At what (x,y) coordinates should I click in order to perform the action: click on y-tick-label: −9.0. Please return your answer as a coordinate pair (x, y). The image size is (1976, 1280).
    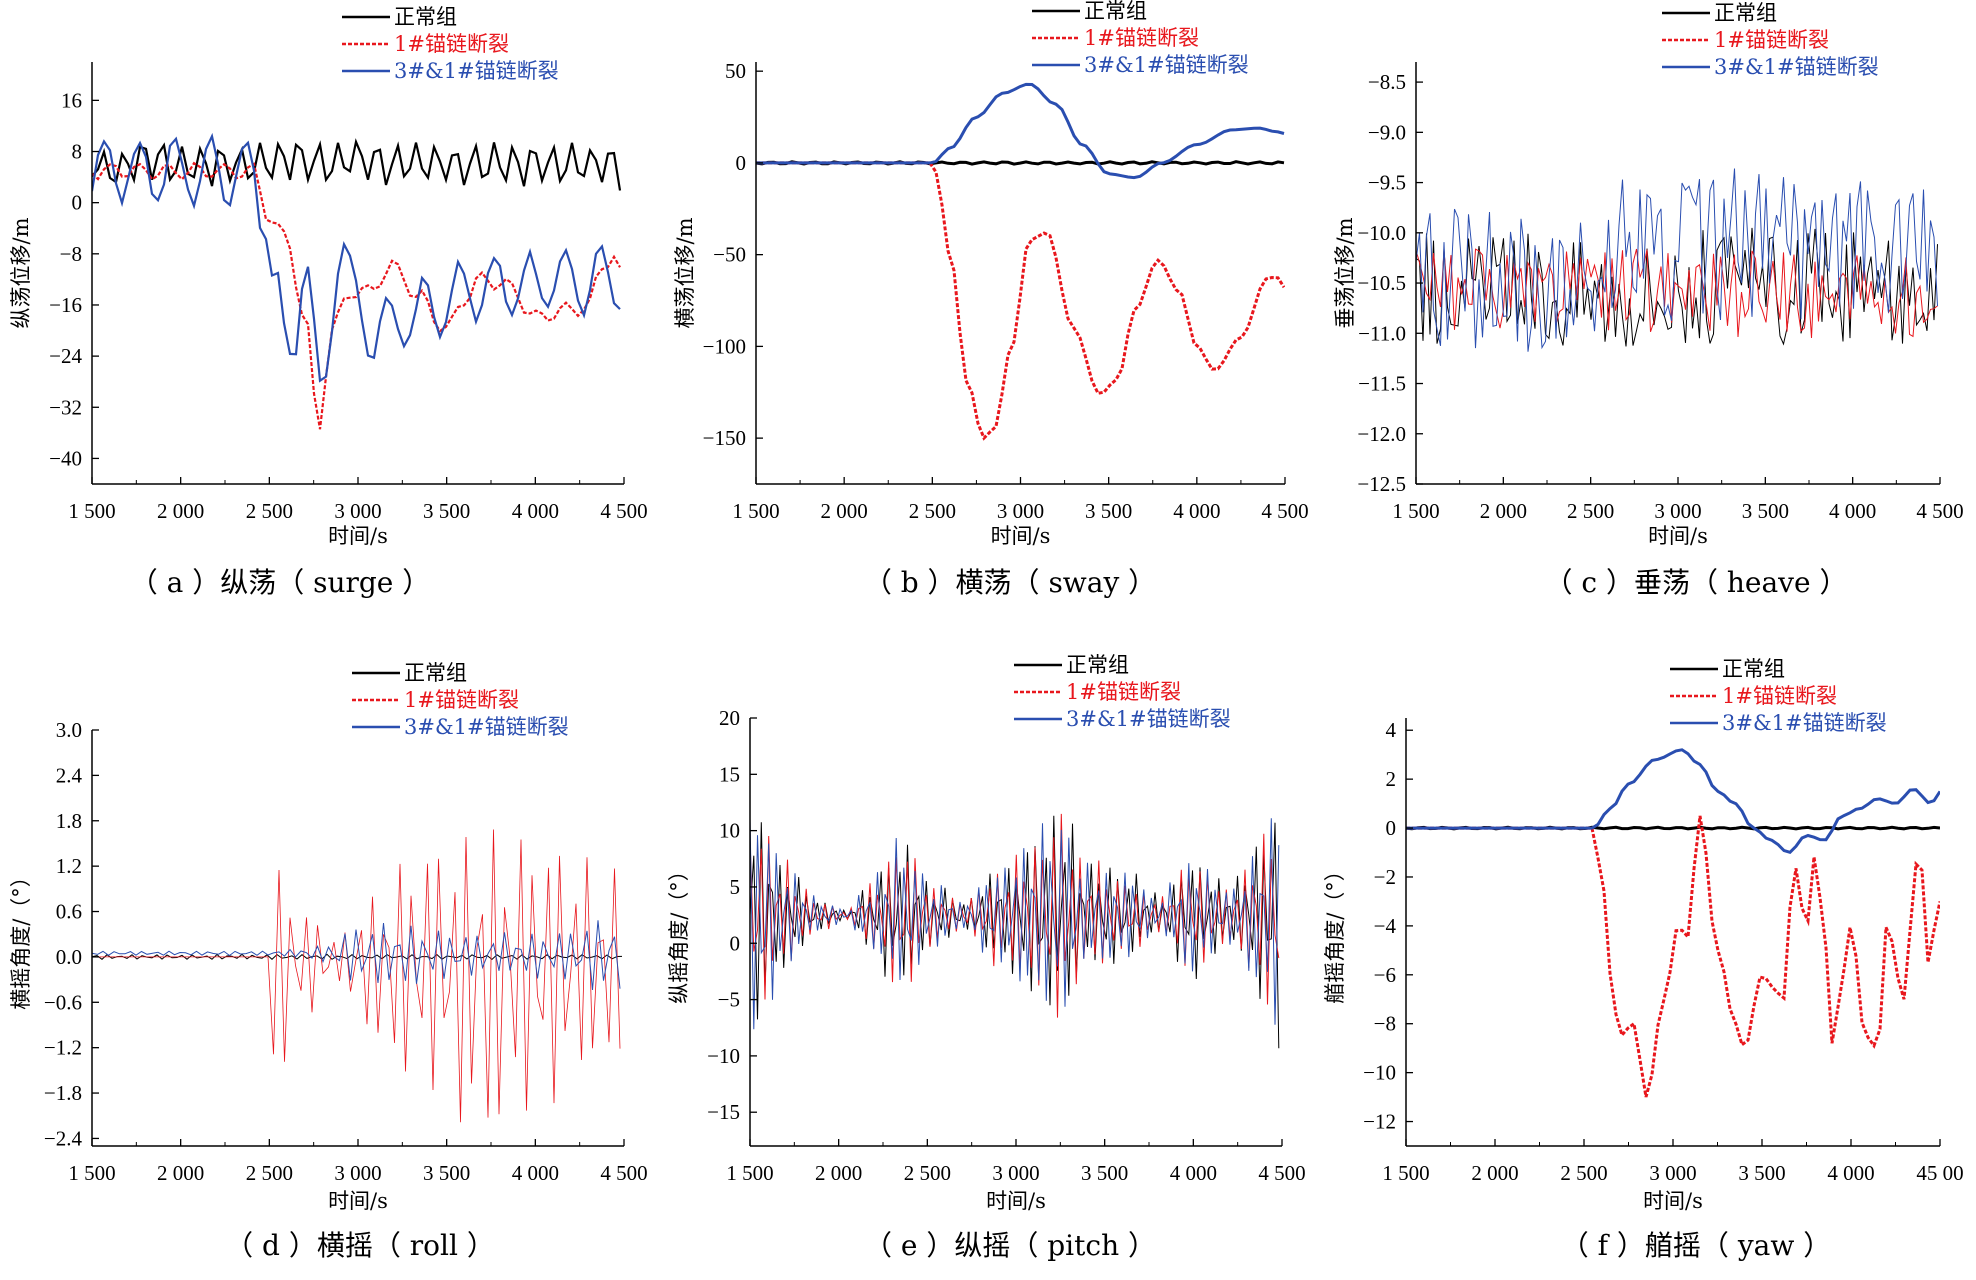
    Looking at the image, I should click on (1387, 132).